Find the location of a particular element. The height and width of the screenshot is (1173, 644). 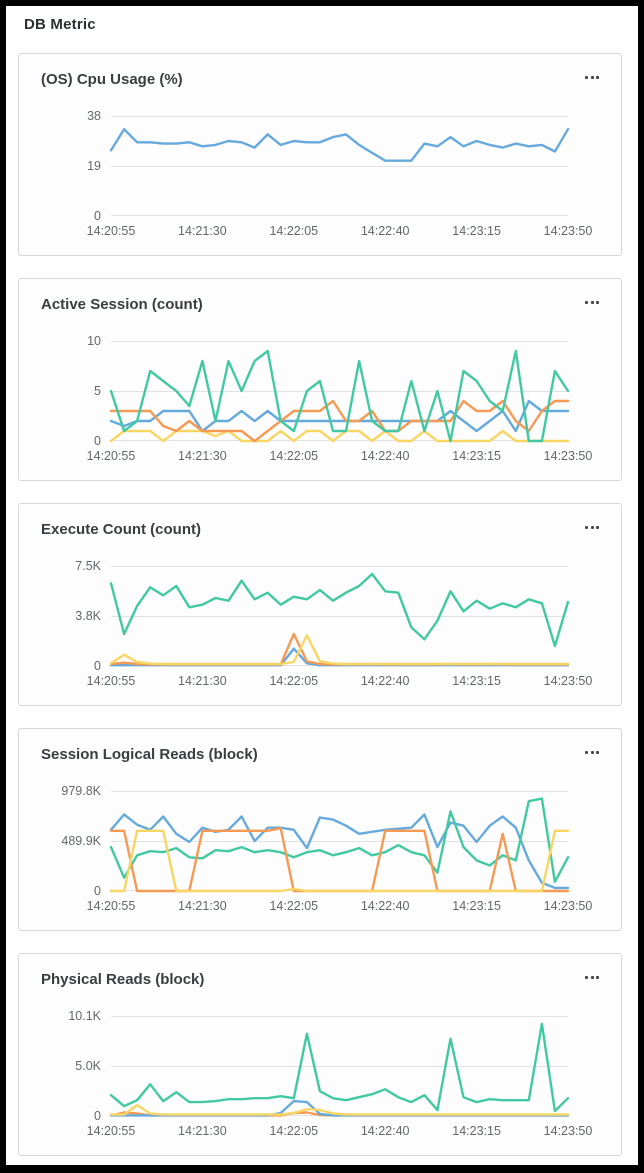

y-tick-label: 10.1K is located at coordinates (84, 1016).